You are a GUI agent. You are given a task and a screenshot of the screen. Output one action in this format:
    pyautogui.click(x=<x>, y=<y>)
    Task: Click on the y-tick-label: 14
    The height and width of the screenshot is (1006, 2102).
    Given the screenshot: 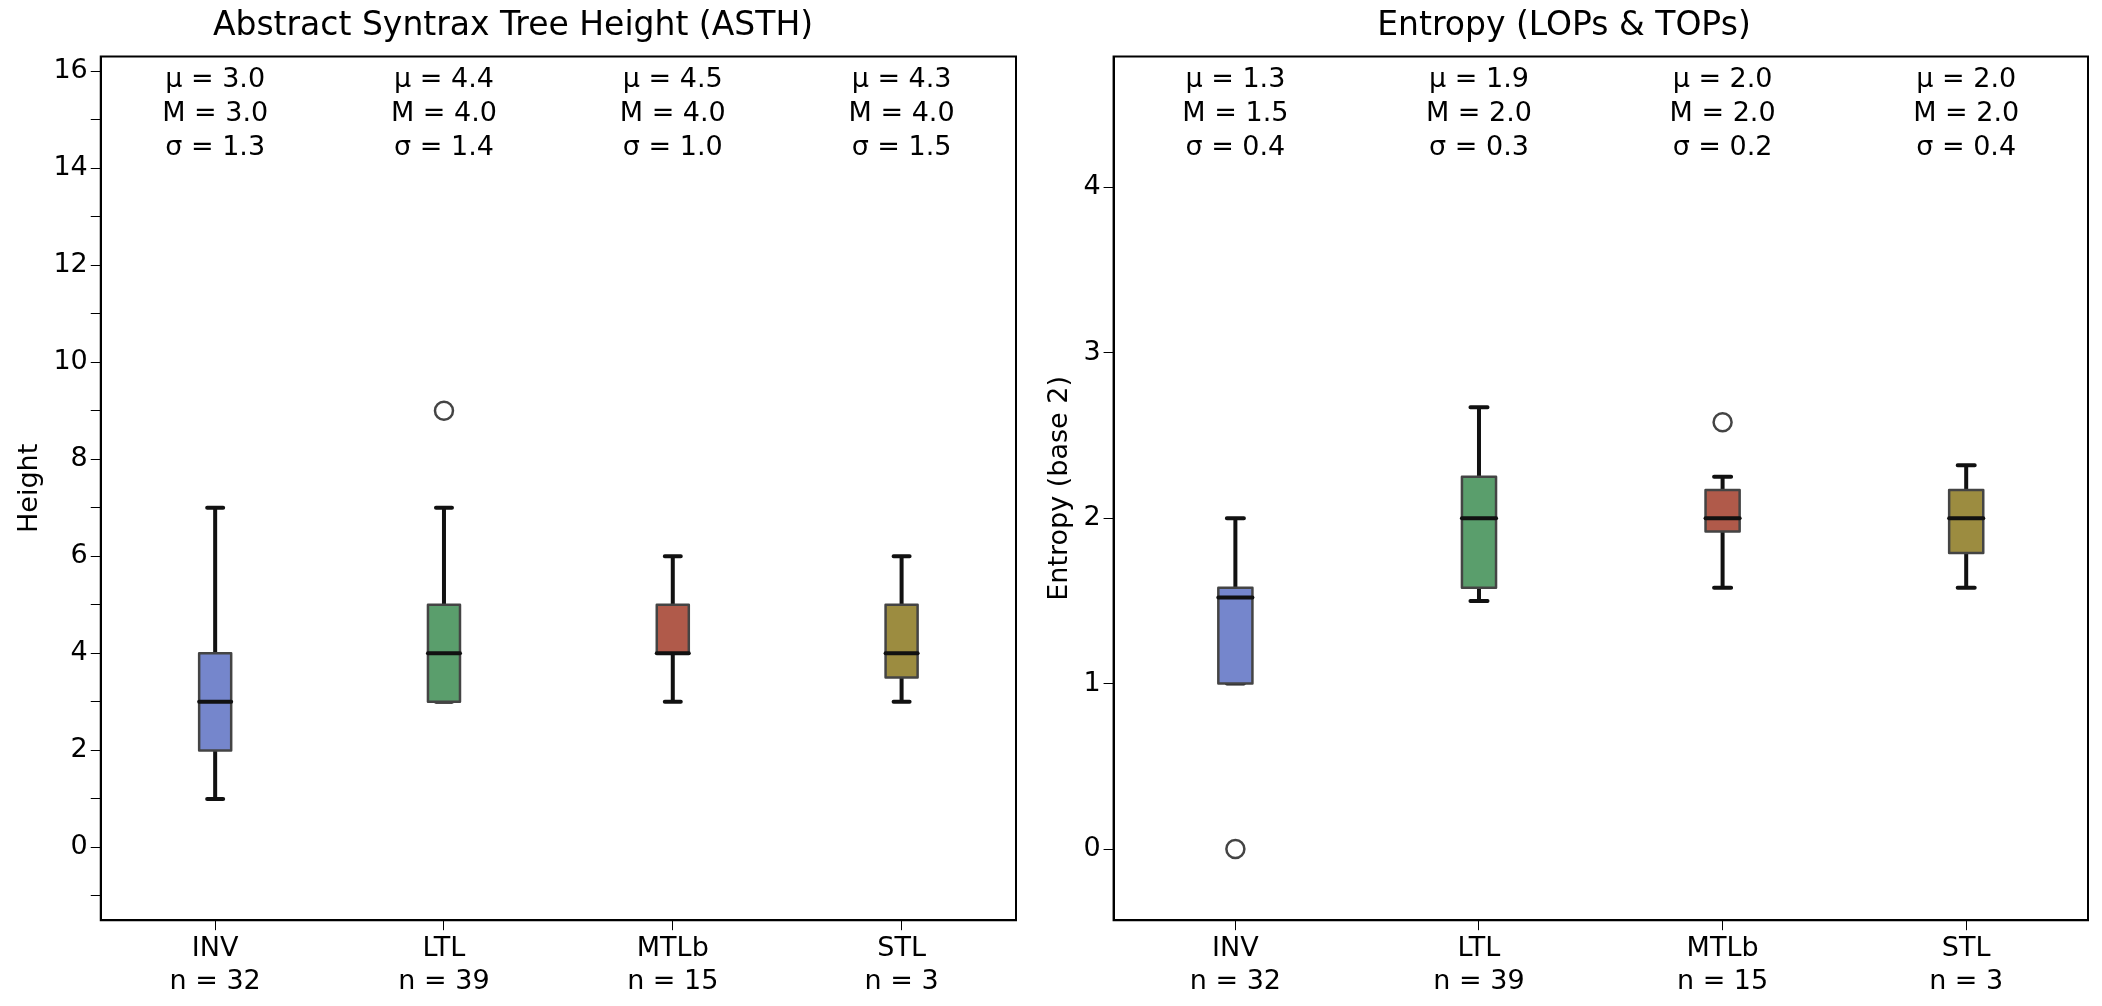 What is the action you would take?
    pyautogui.click(x=70, y=166)
    